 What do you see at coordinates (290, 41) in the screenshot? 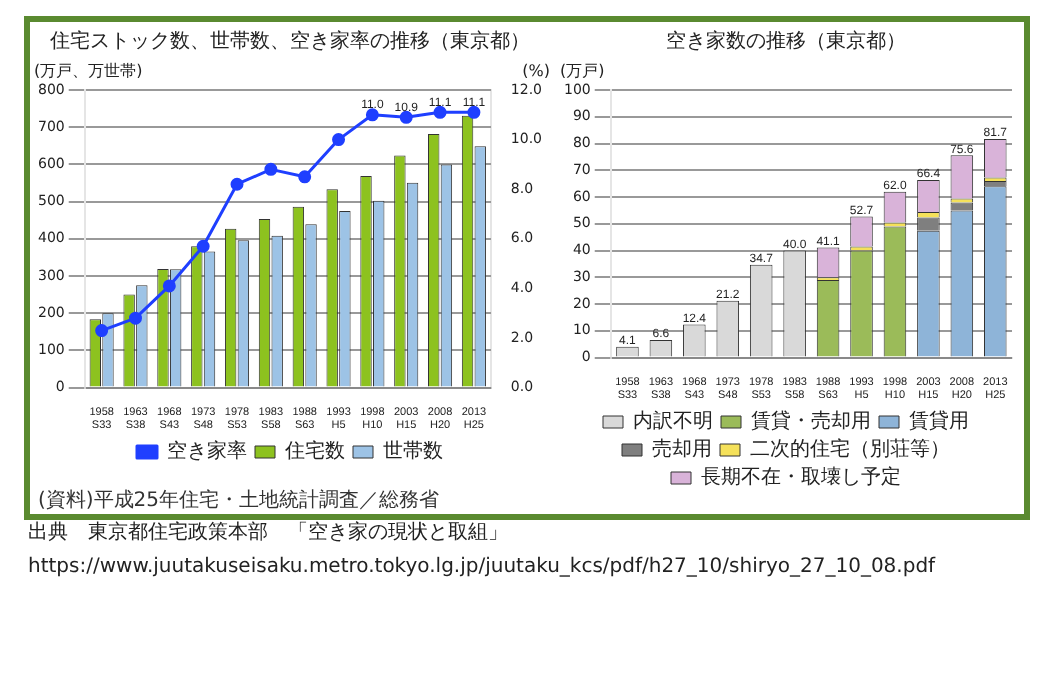
I see `chart-title: 住宅ストック数、世帯数、空き家率の推移（東京都）` at bounding box center [290, 41].